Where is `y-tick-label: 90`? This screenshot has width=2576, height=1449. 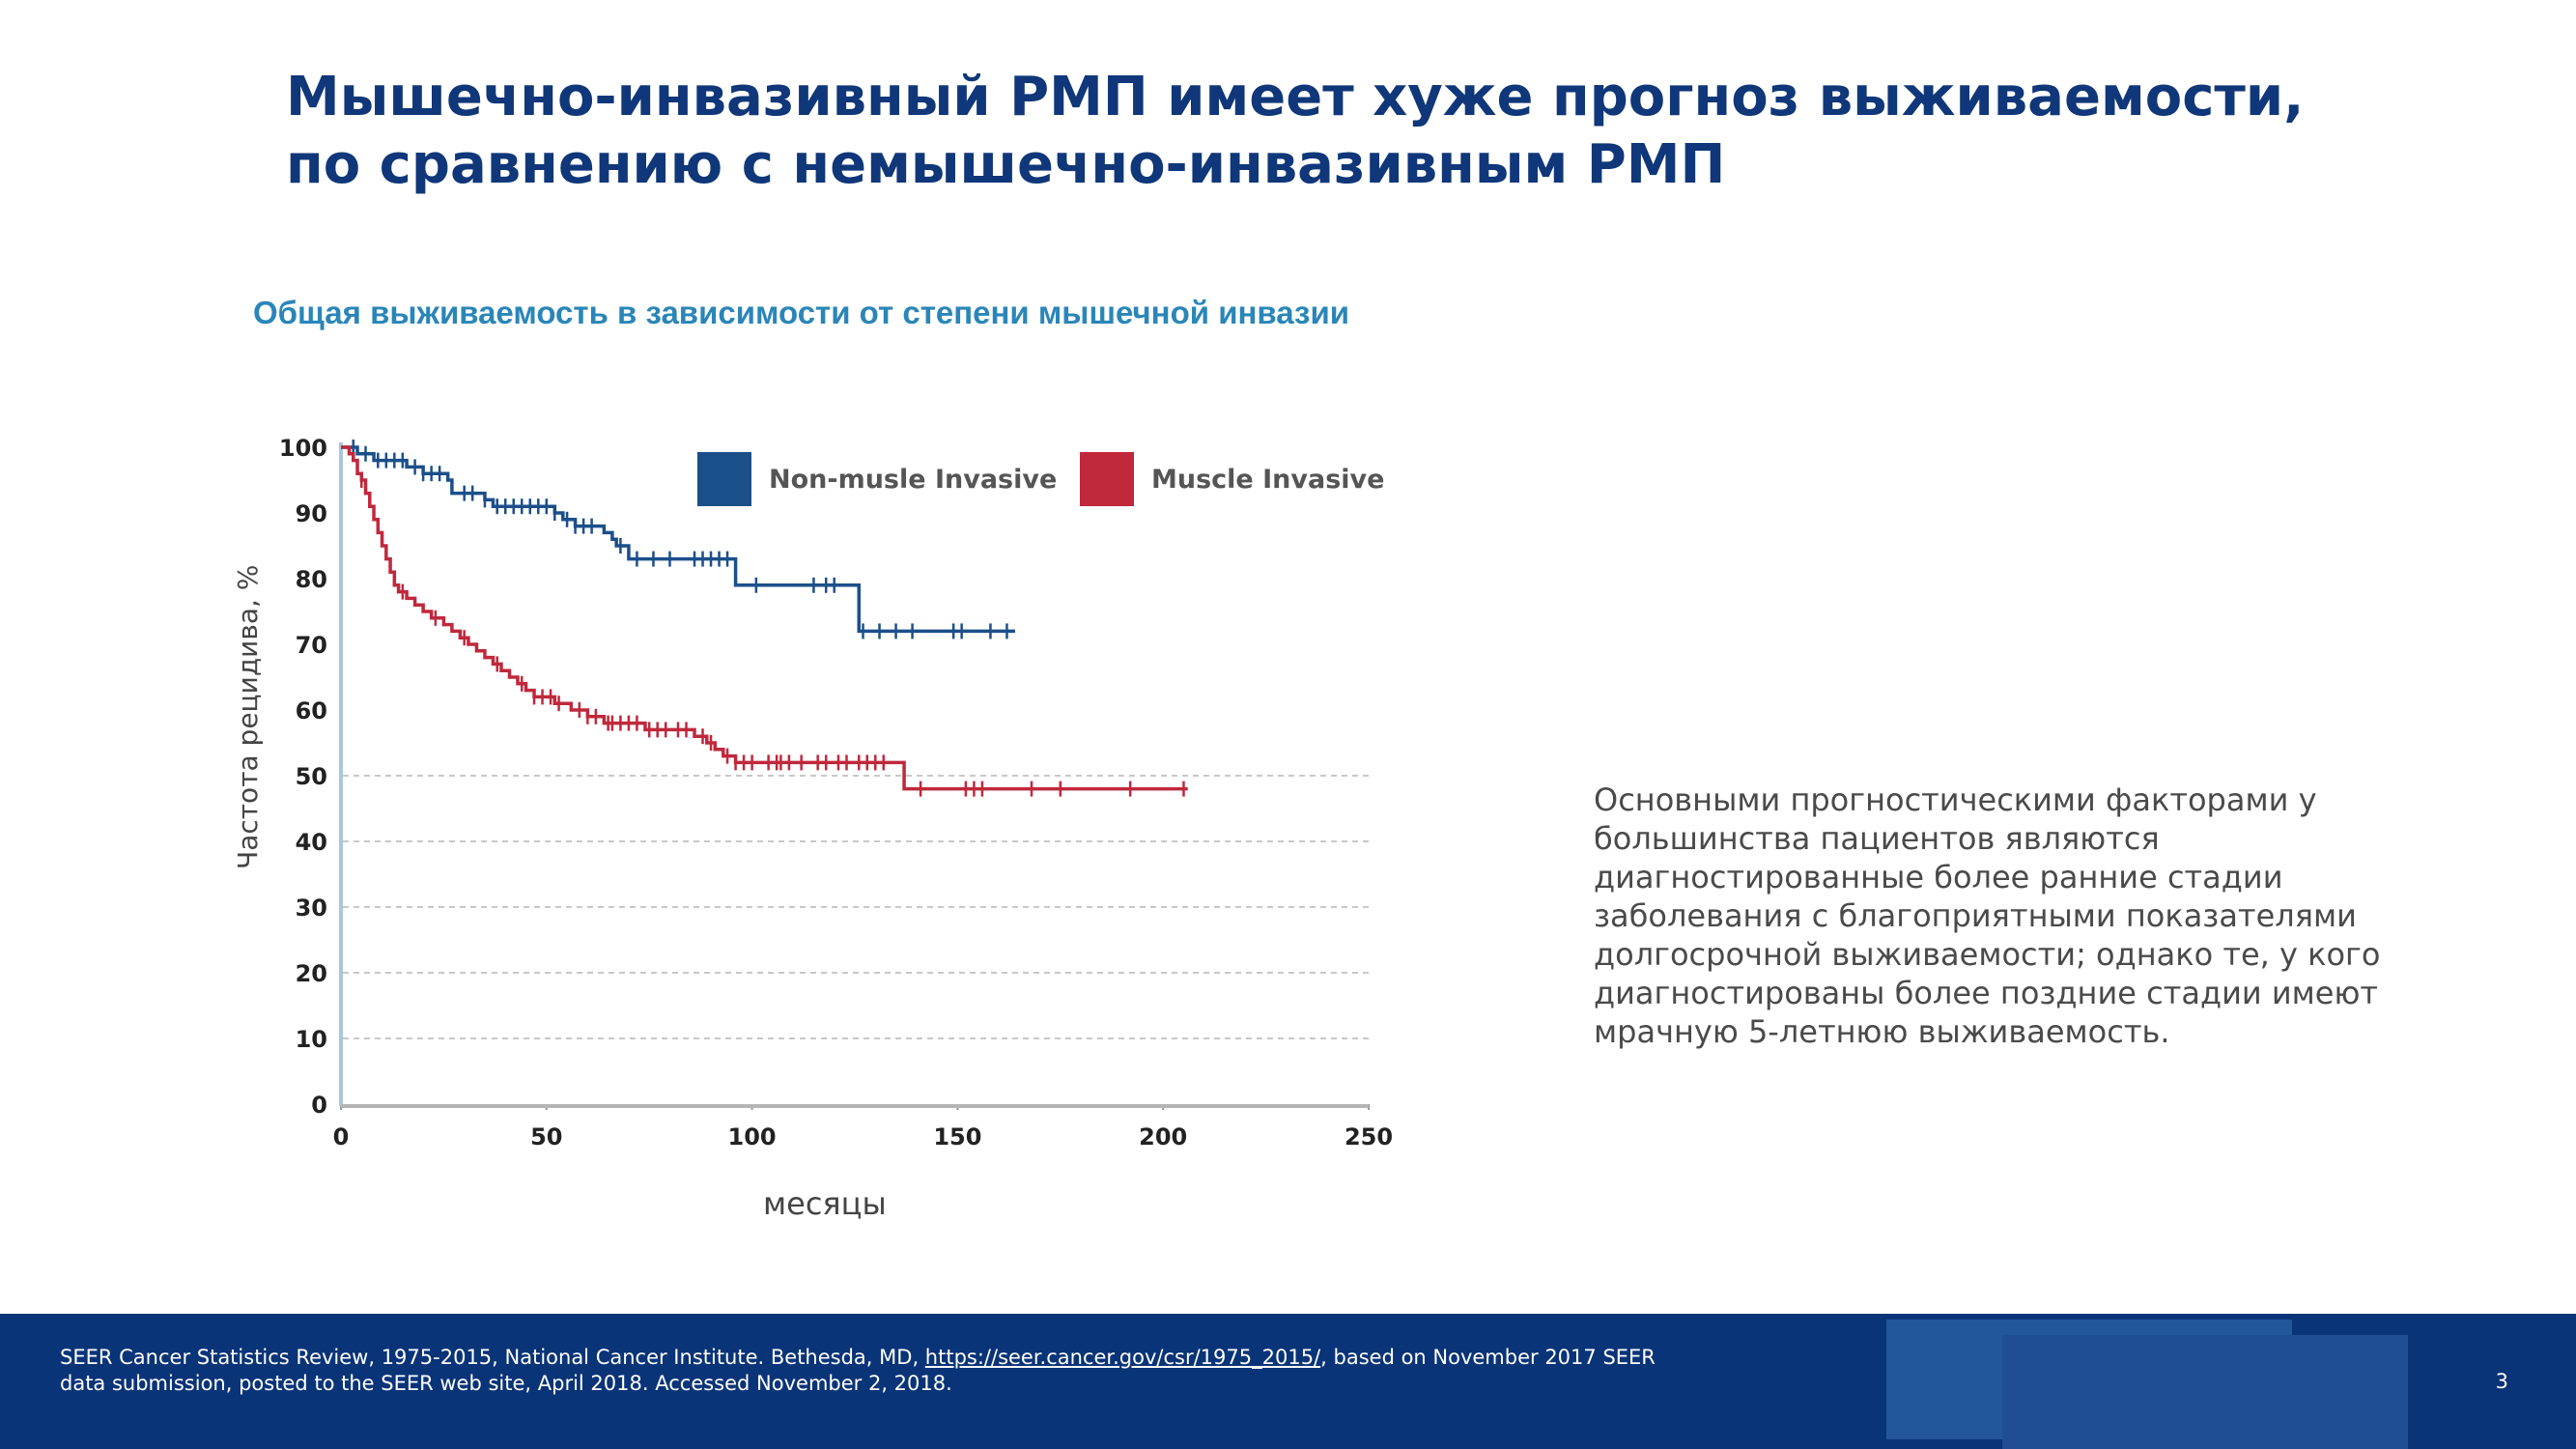
y-tick-label: 90 is located at coordinates (311, 513).